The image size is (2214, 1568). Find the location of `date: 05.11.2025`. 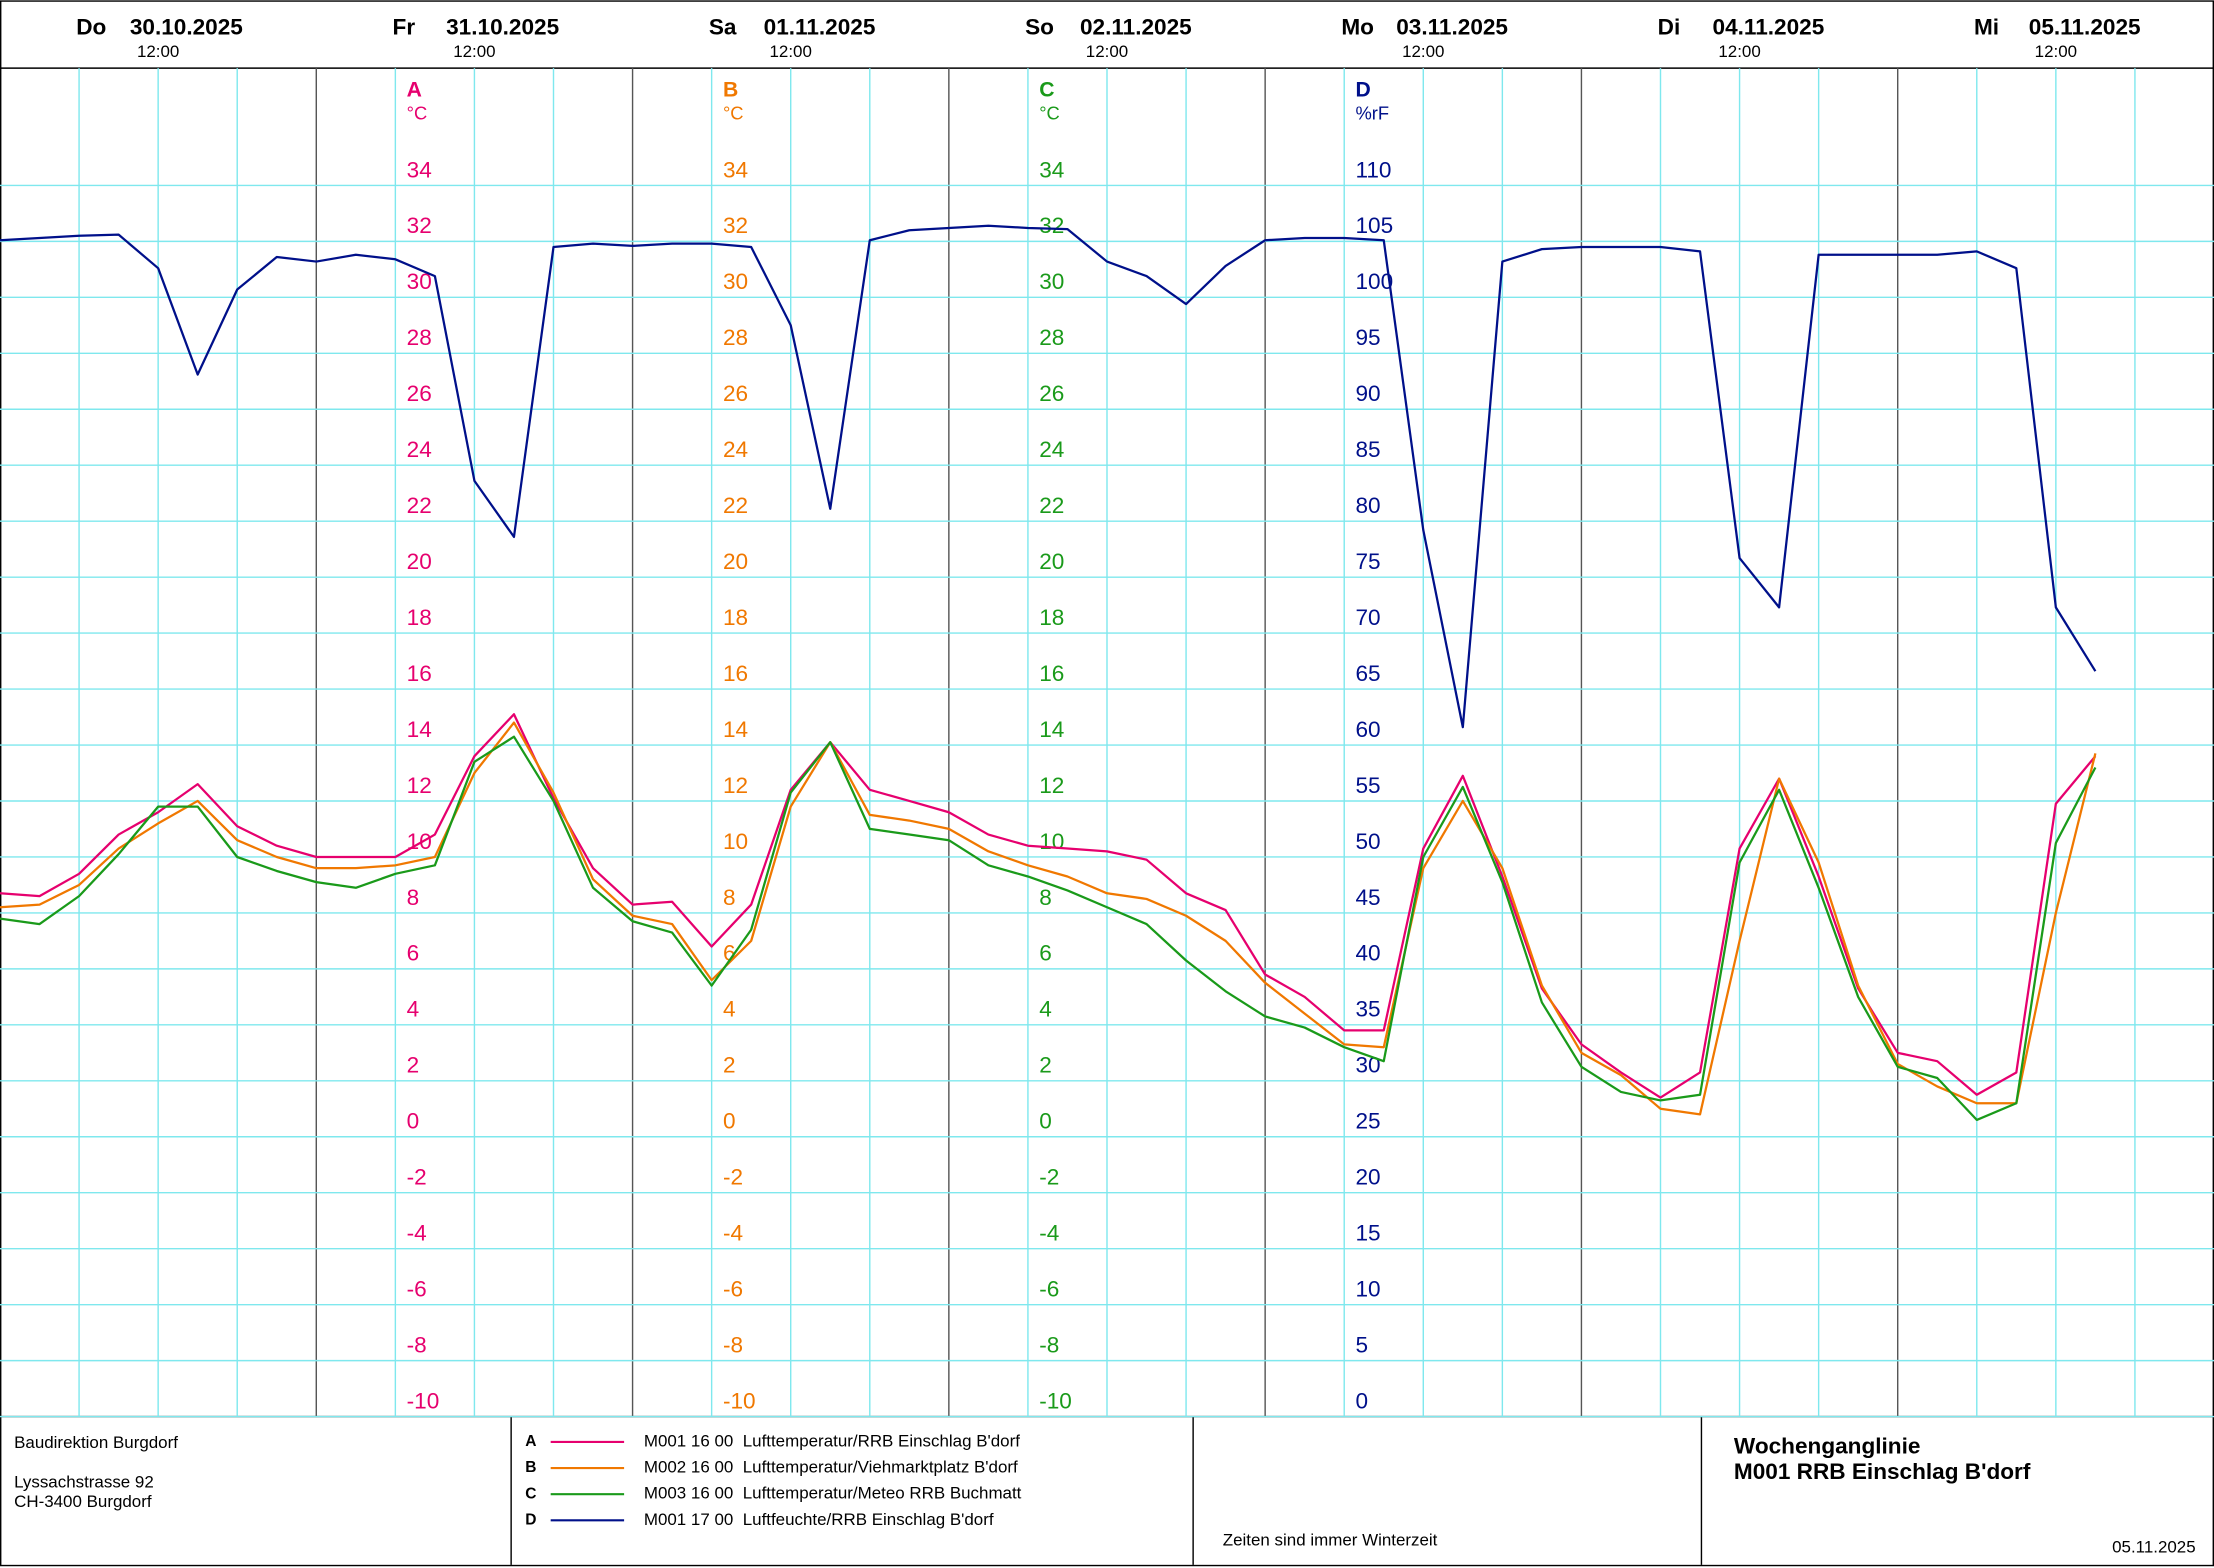

date: 05.11.2025 is located at coordinates (2085, 27).